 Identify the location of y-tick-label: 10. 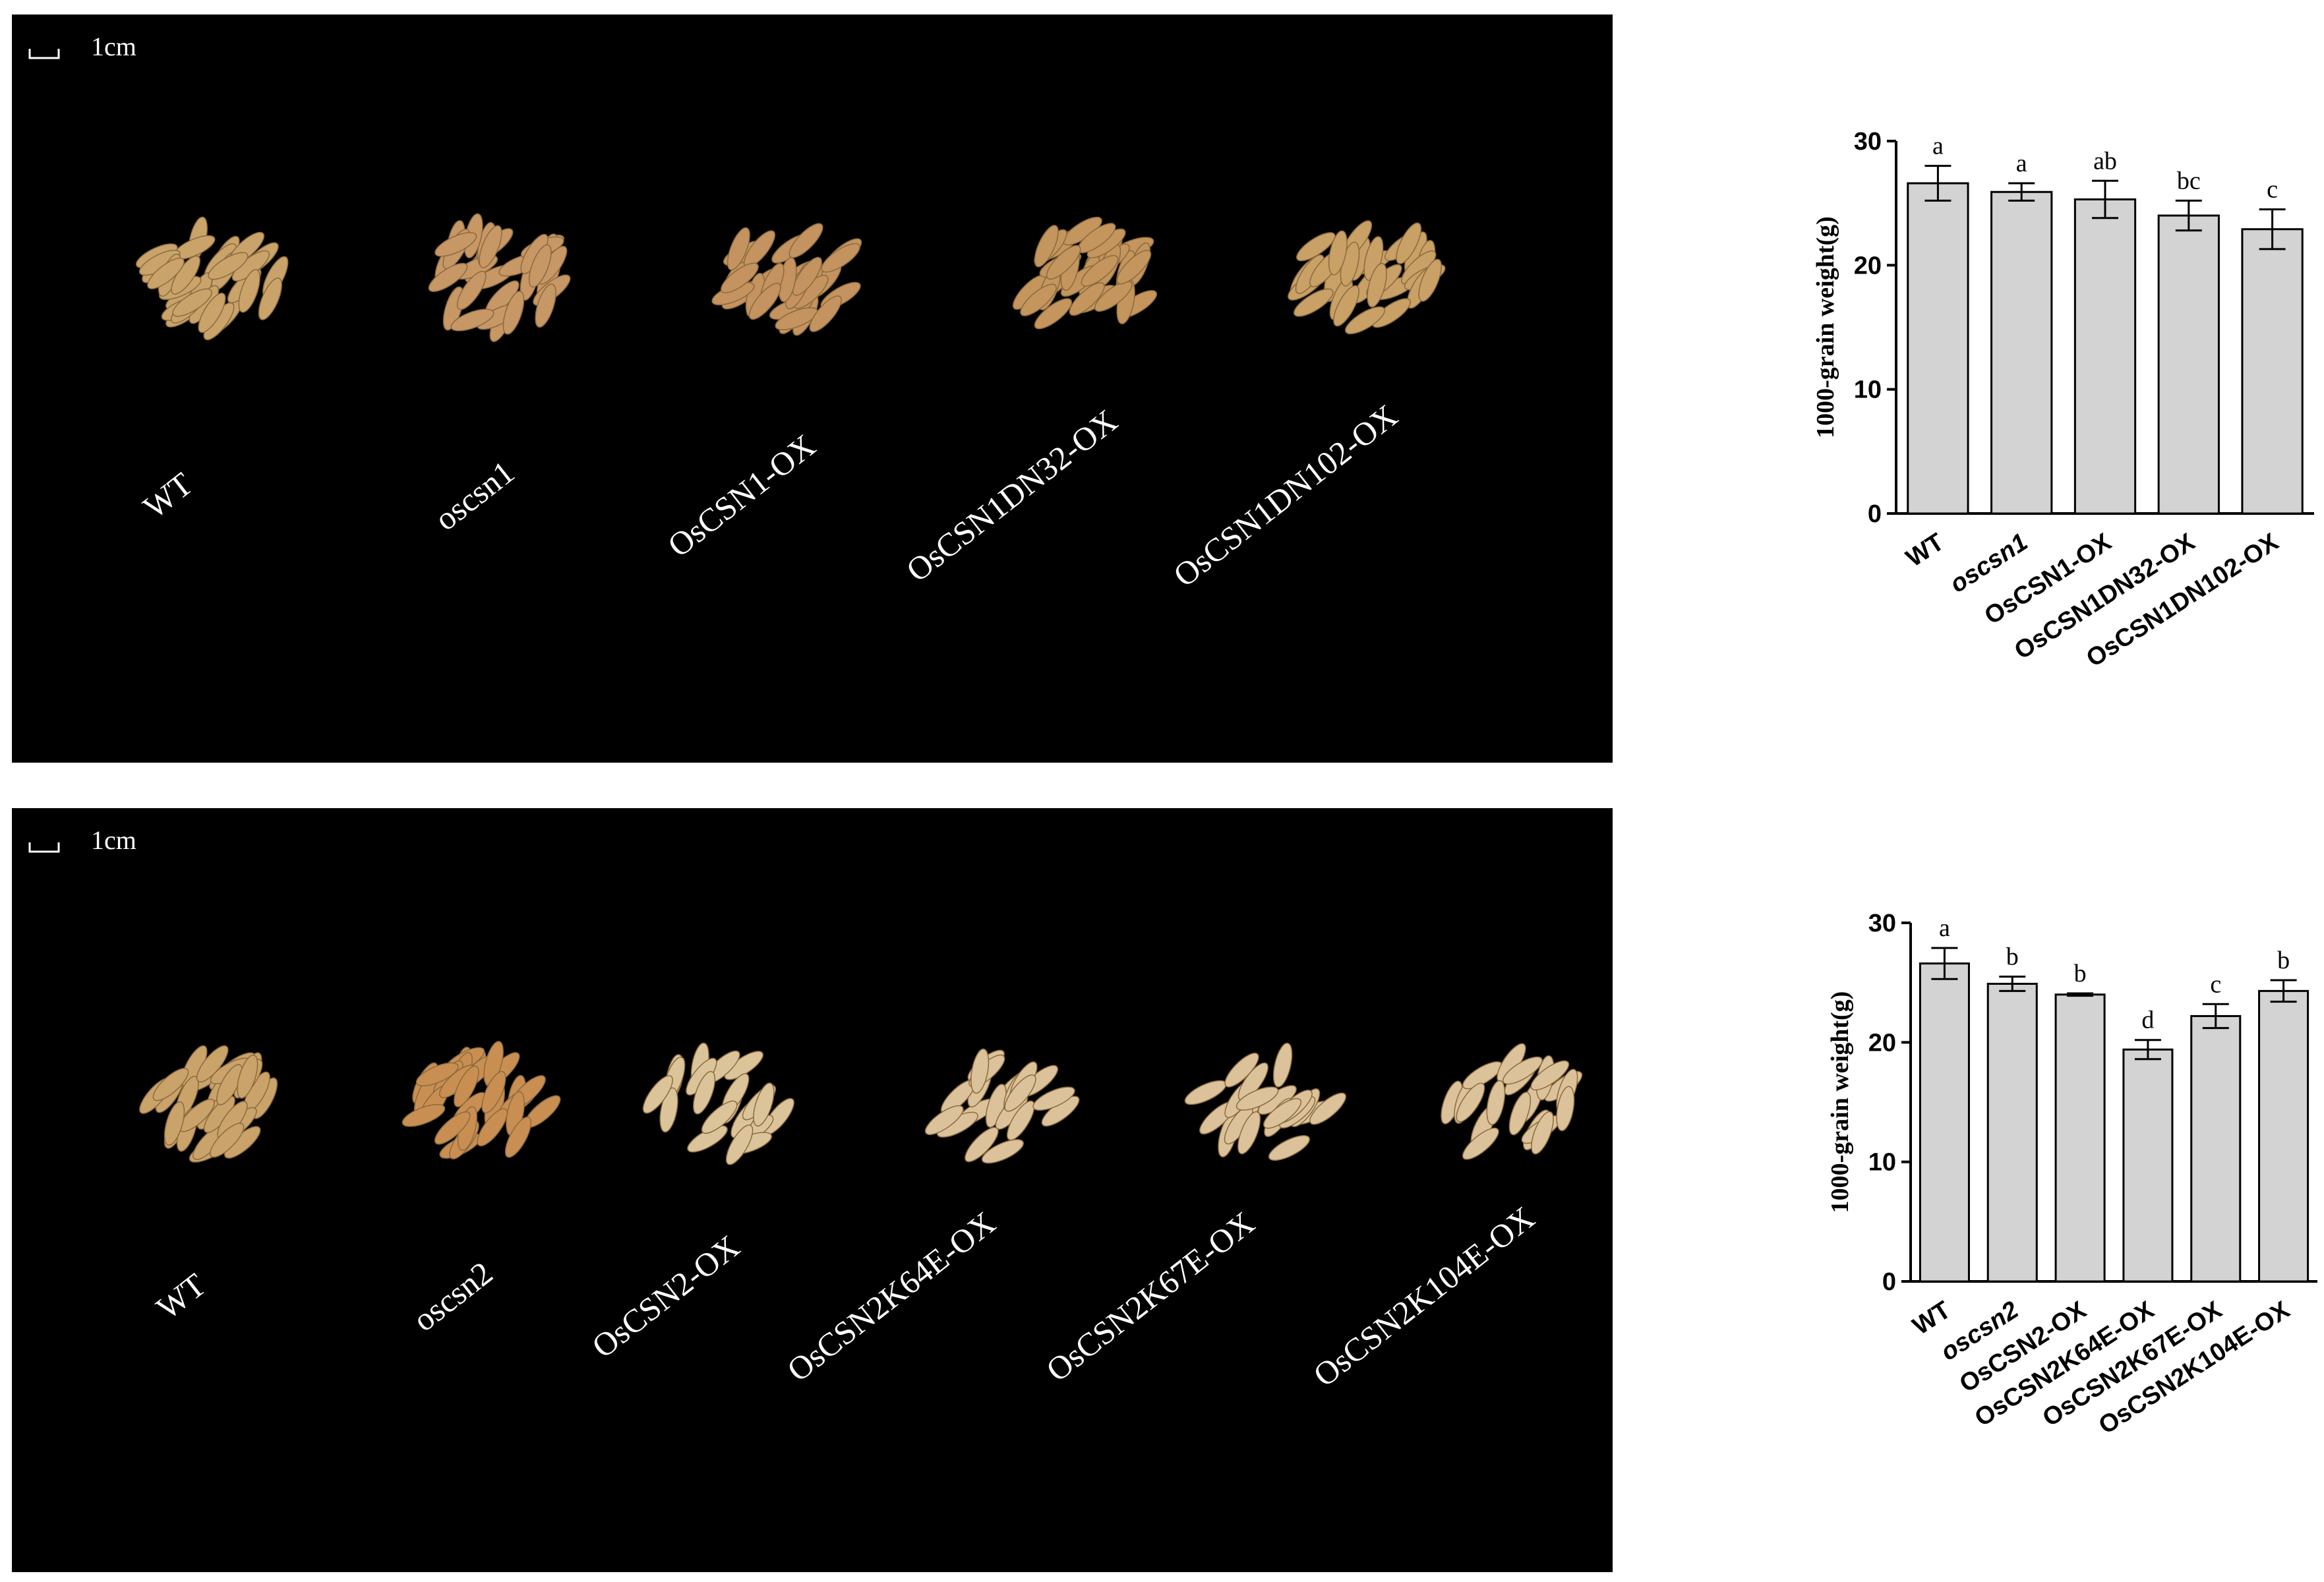
(1868, 390).